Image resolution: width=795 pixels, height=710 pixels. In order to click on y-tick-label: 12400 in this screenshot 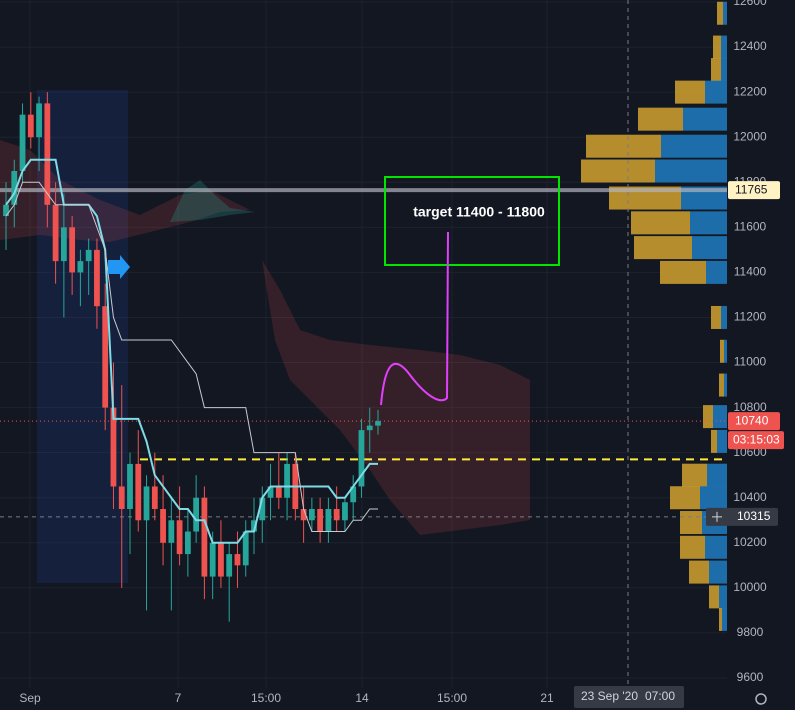, I will do `click(750, 46)`.